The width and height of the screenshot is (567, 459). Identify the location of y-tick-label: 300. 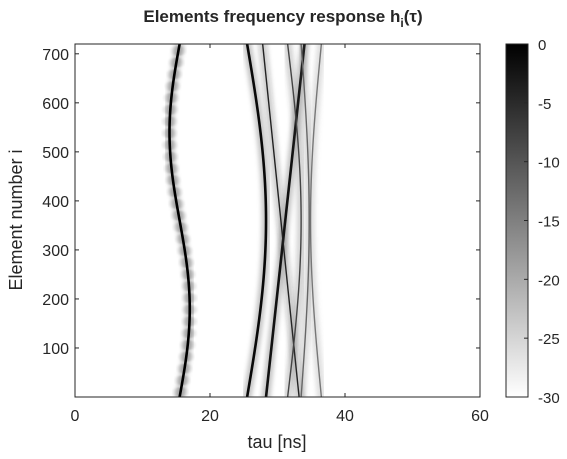
(55, 251).